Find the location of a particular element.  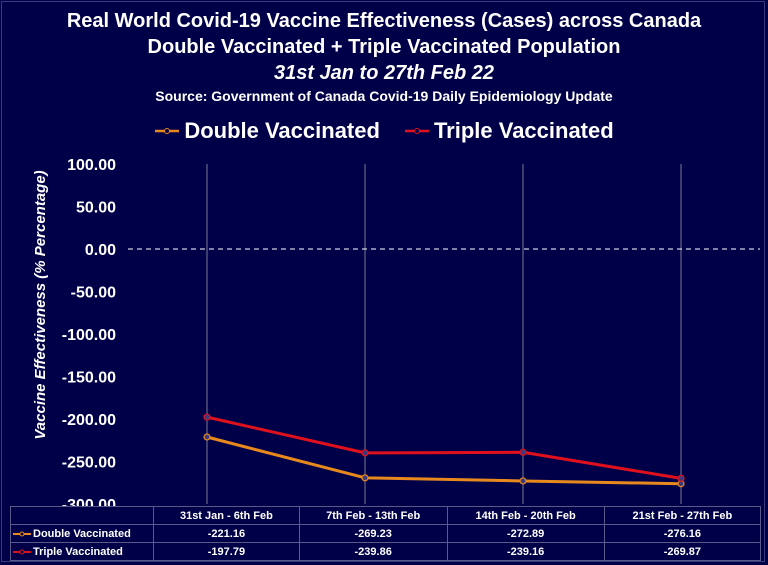

table-series-label: Double Vaccinated is located at coordinates (82, 533).